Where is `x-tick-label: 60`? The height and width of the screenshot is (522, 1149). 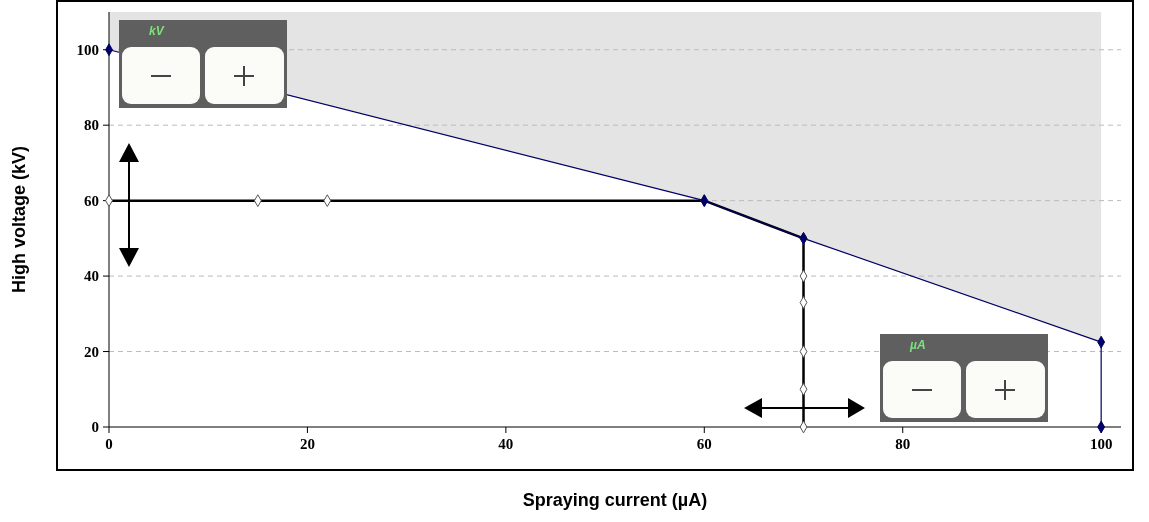 x-tick-label: 60 is located at coordinates (704, 444).